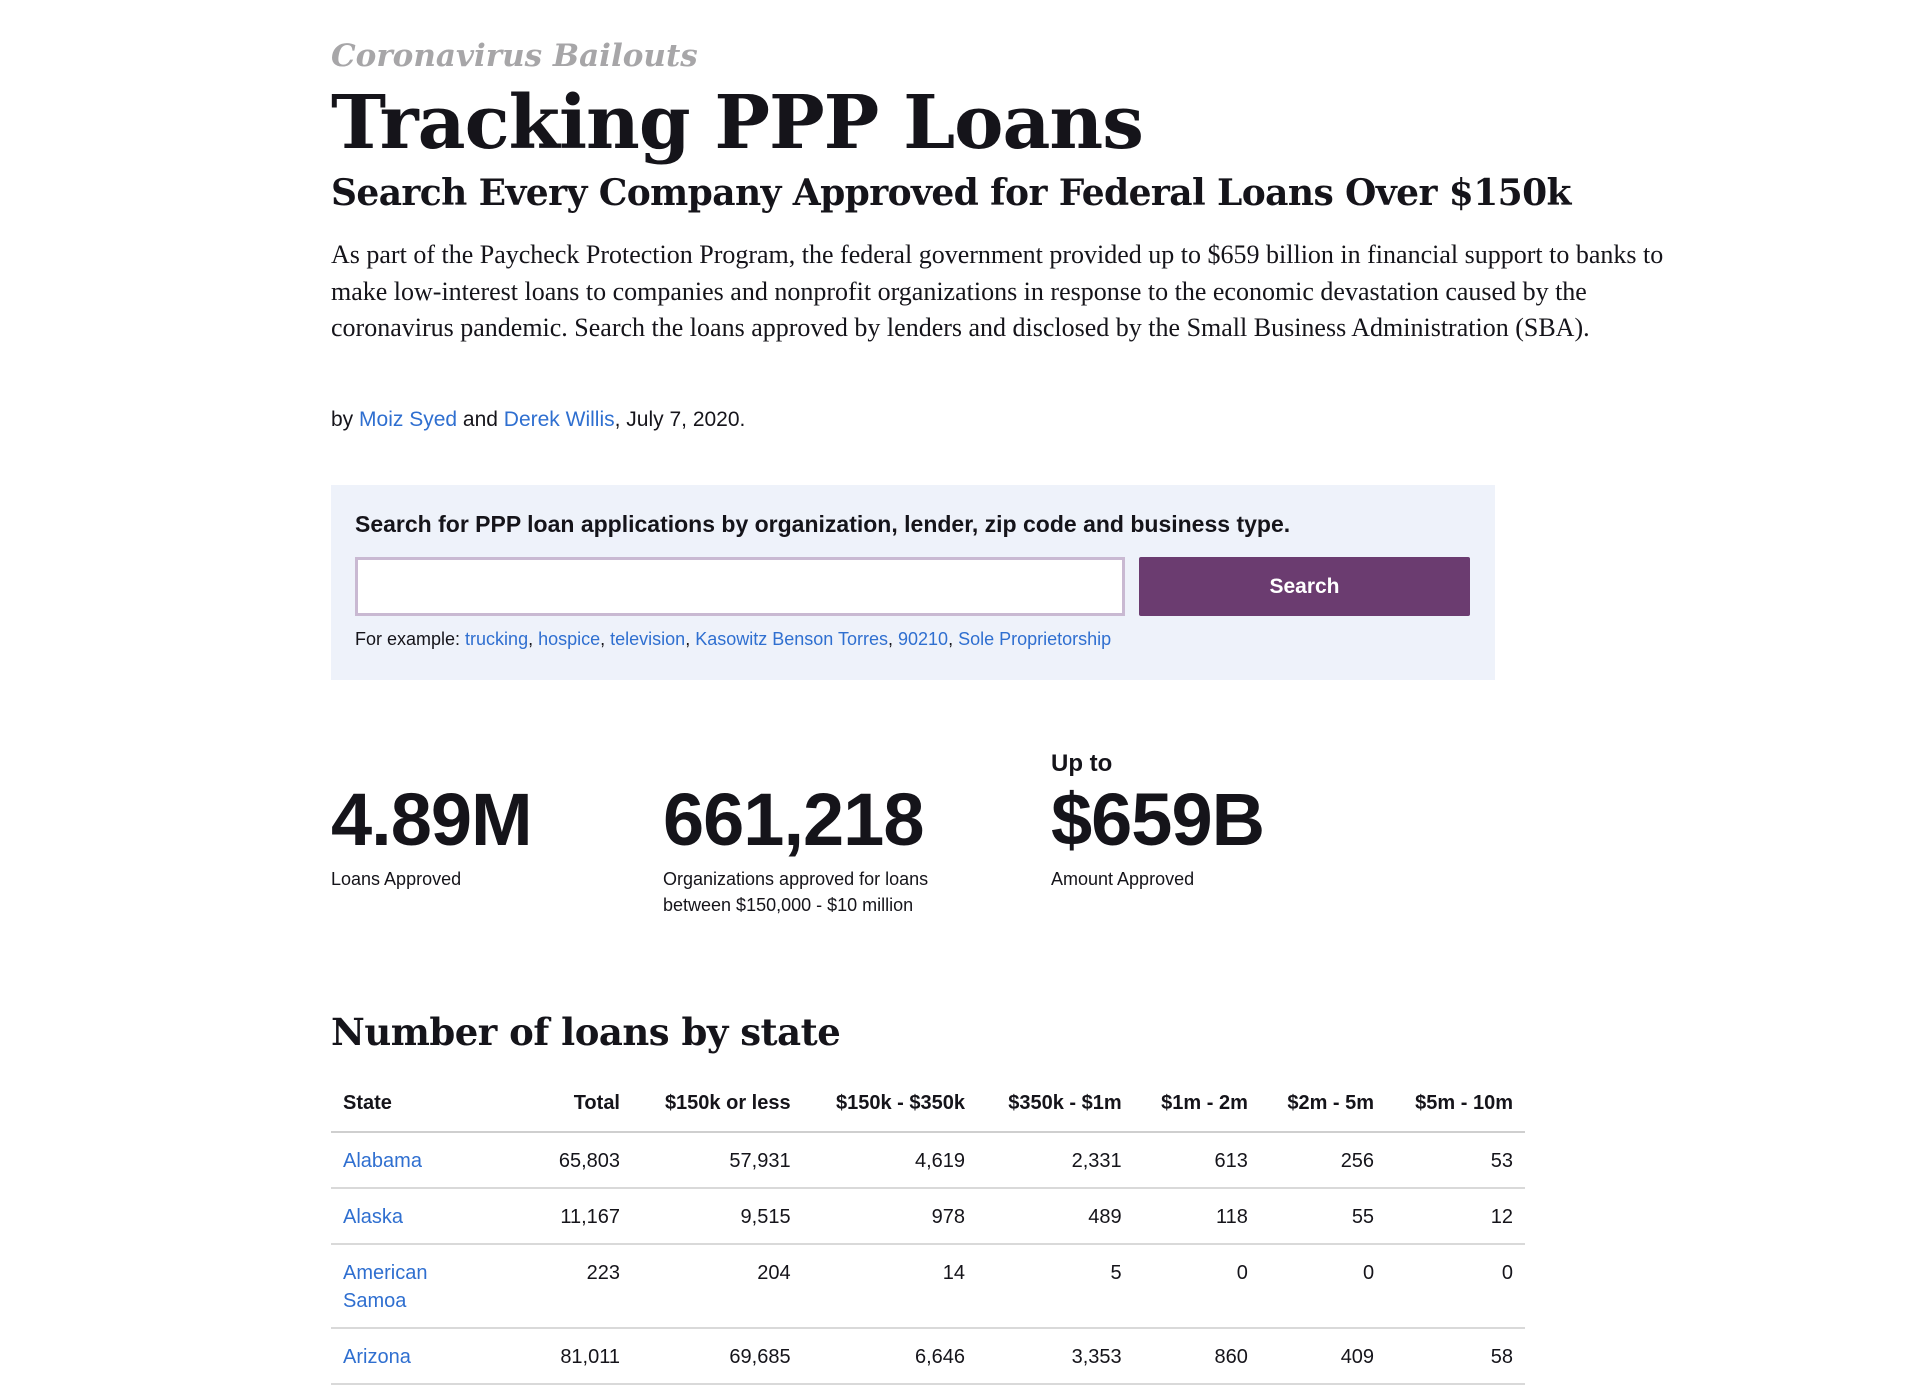 The width and height of the screenshot is (1912, 1385). I want to click on table-cell: 55, so click(1323, 1216).